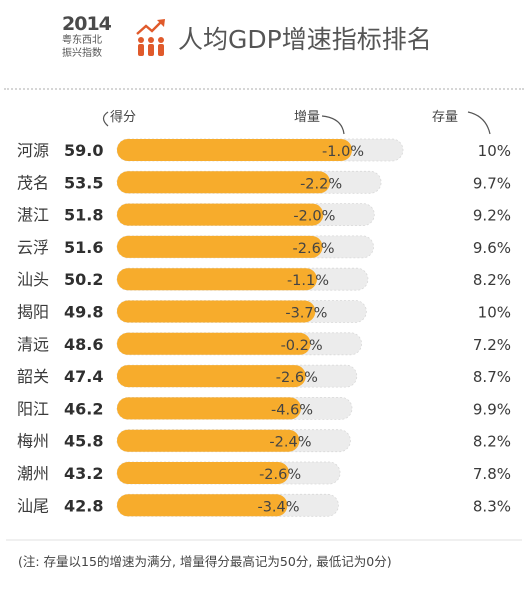 Image resolution: width=528 pixels, height=597 pixels. Describe the element at coordinates (290, 443) in the screenshot. I see `row-increment-label: -2.4%` at that location.